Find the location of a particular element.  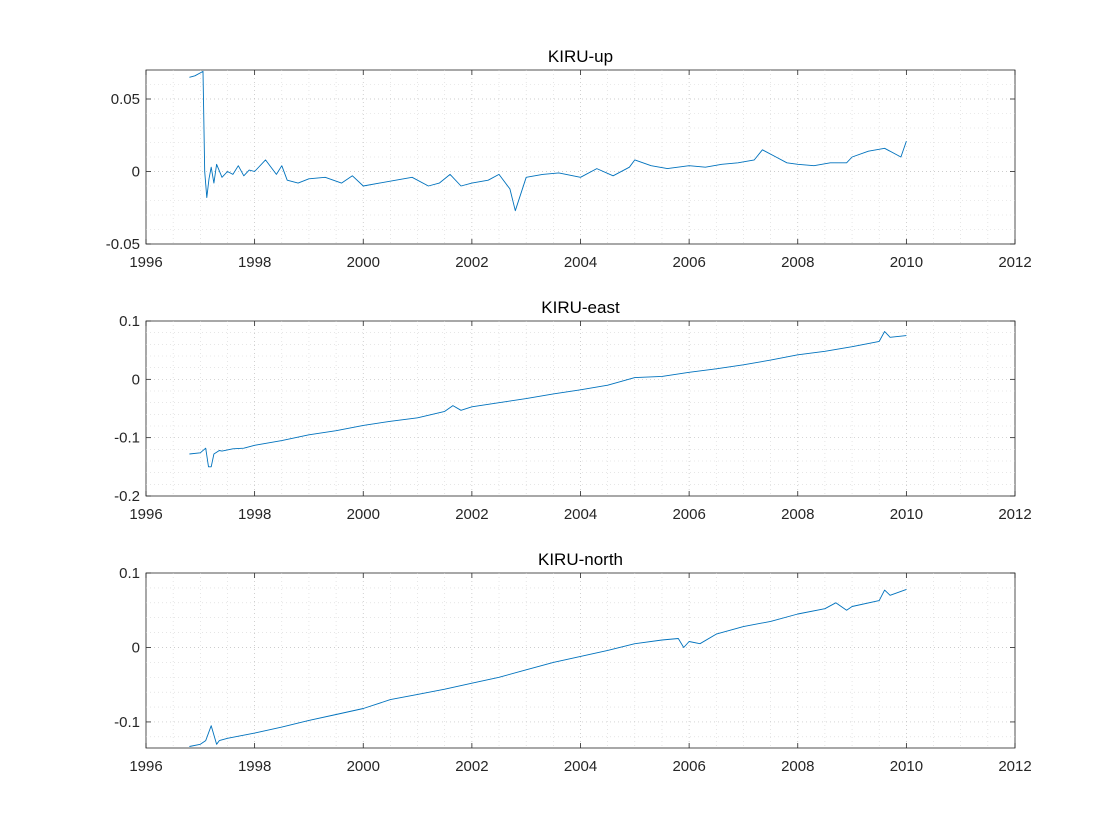

chart-title: KIRU-north is located at coordinates (580, 559).